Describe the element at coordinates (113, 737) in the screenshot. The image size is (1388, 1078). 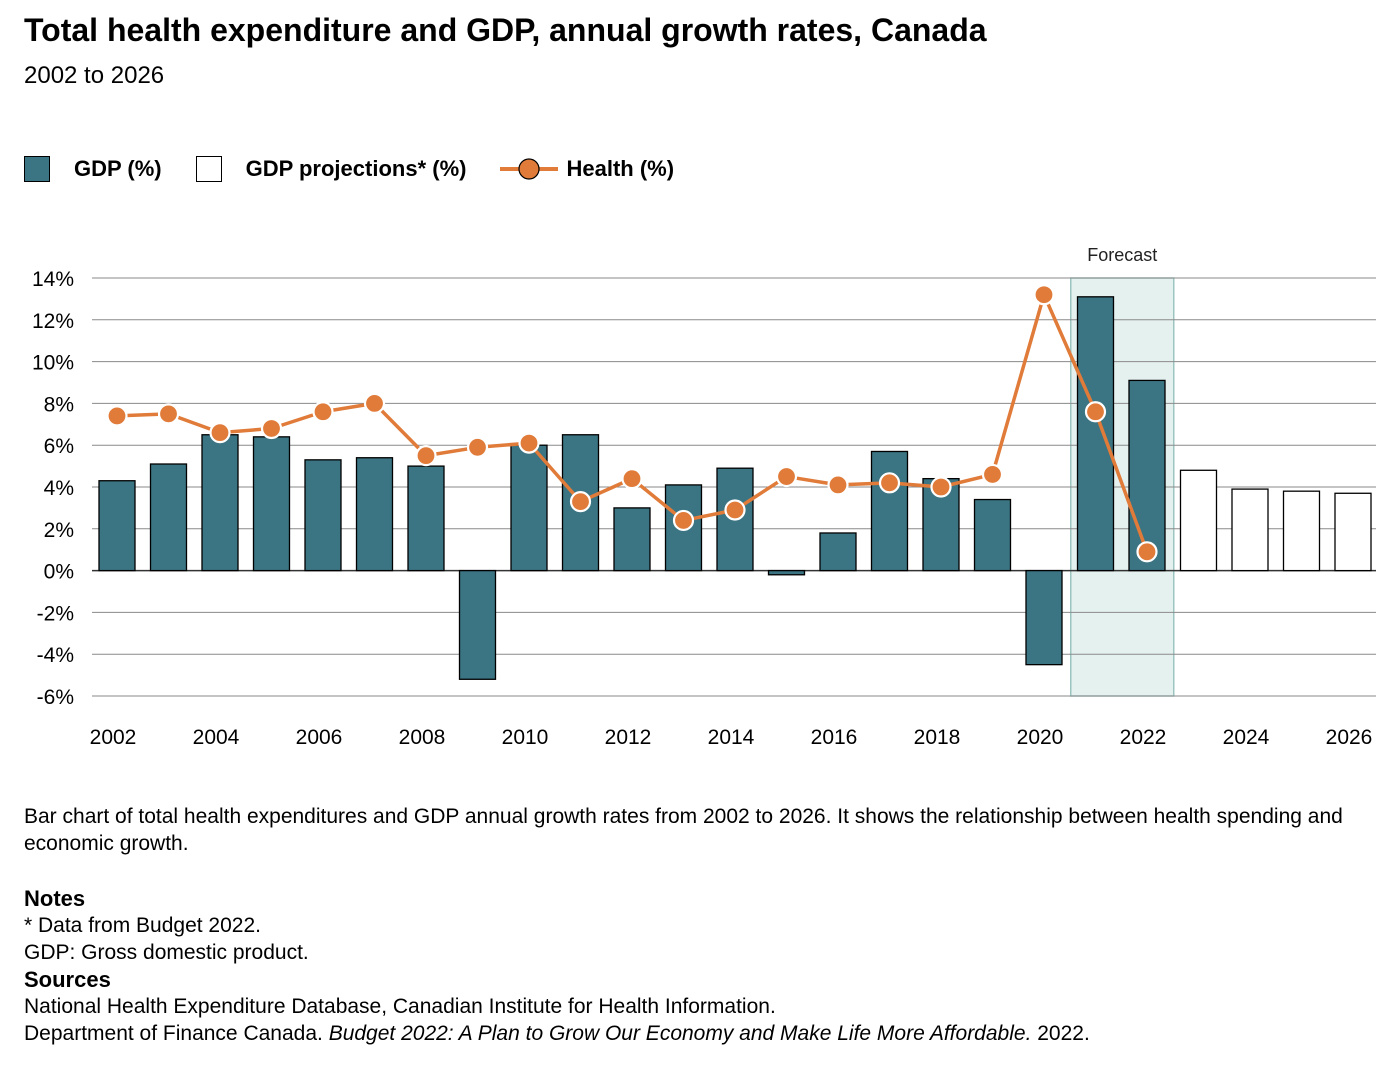
I see `x-tick-label: 2002` at that location.